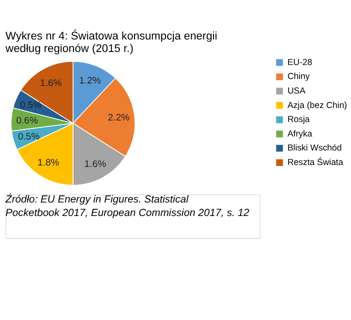 The width and height of the screenshot is (351, 320). What do you see at coordinates (317, 105) in the screenshot?
I see `legend-label: Azja (bez Chin)` at bounding box center [317, 105].